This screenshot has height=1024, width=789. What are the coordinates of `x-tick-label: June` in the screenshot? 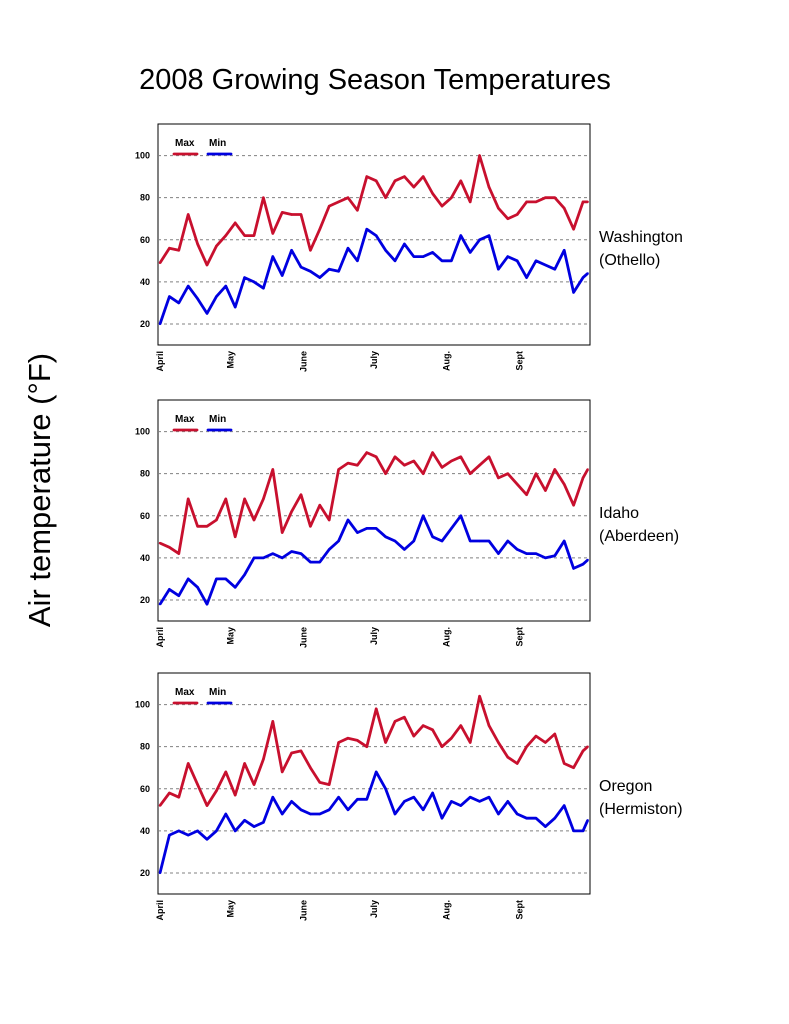 It's located at (303, 910).